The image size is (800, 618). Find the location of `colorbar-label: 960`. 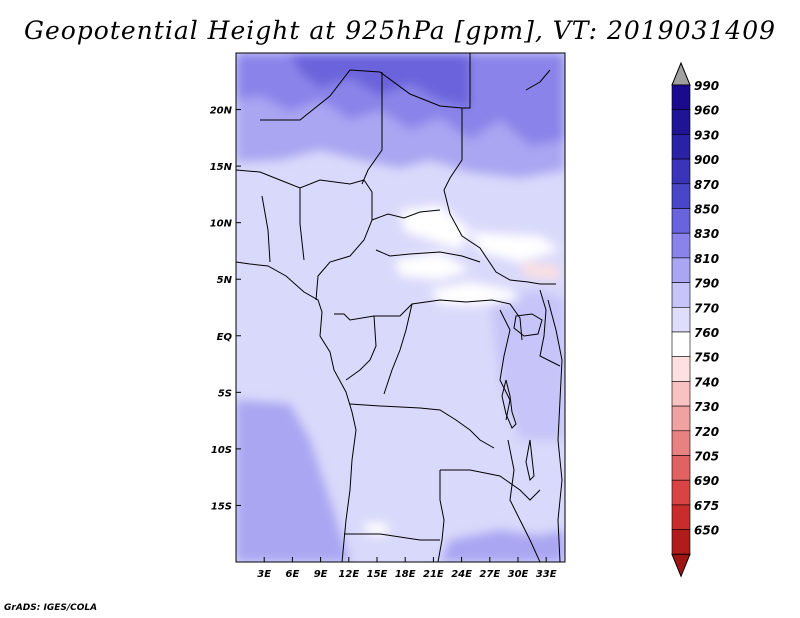

colorbar-label: 960 is located at coordinates (706, 111).